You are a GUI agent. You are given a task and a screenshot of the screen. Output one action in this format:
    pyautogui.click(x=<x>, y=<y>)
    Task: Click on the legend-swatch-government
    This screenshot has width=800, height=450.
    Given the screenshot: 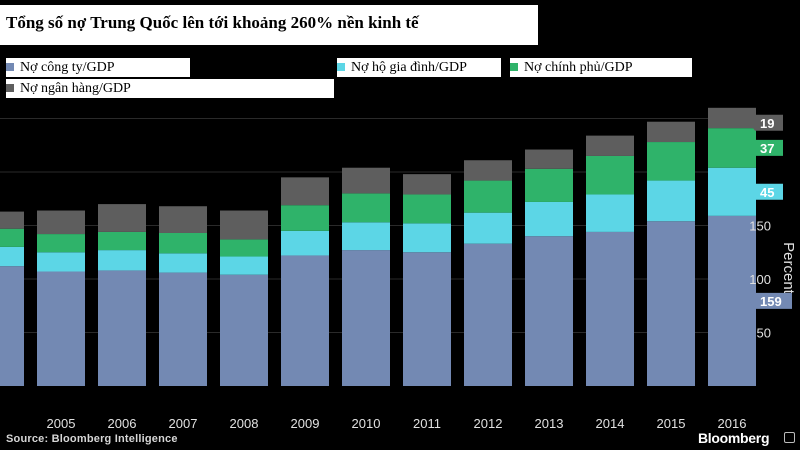 What is the action you would take?
    pyautogui.click(x=514, y=67)
    